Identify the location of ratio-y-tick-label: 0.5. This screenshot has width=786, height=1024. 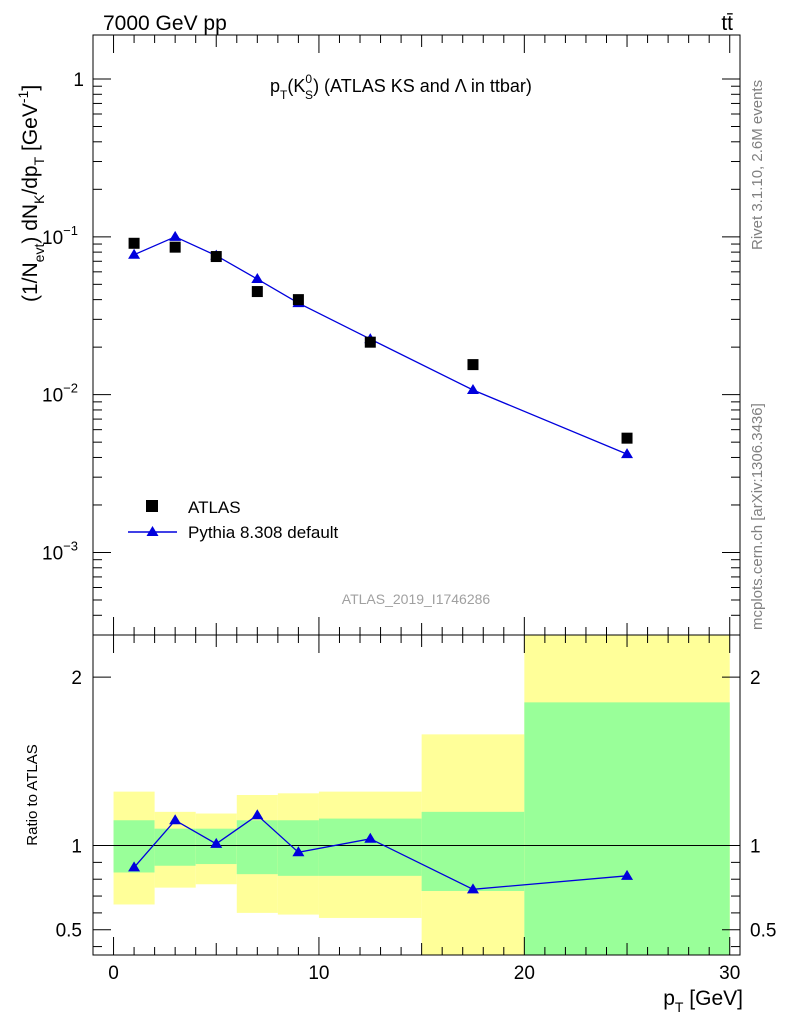
(69, 931).